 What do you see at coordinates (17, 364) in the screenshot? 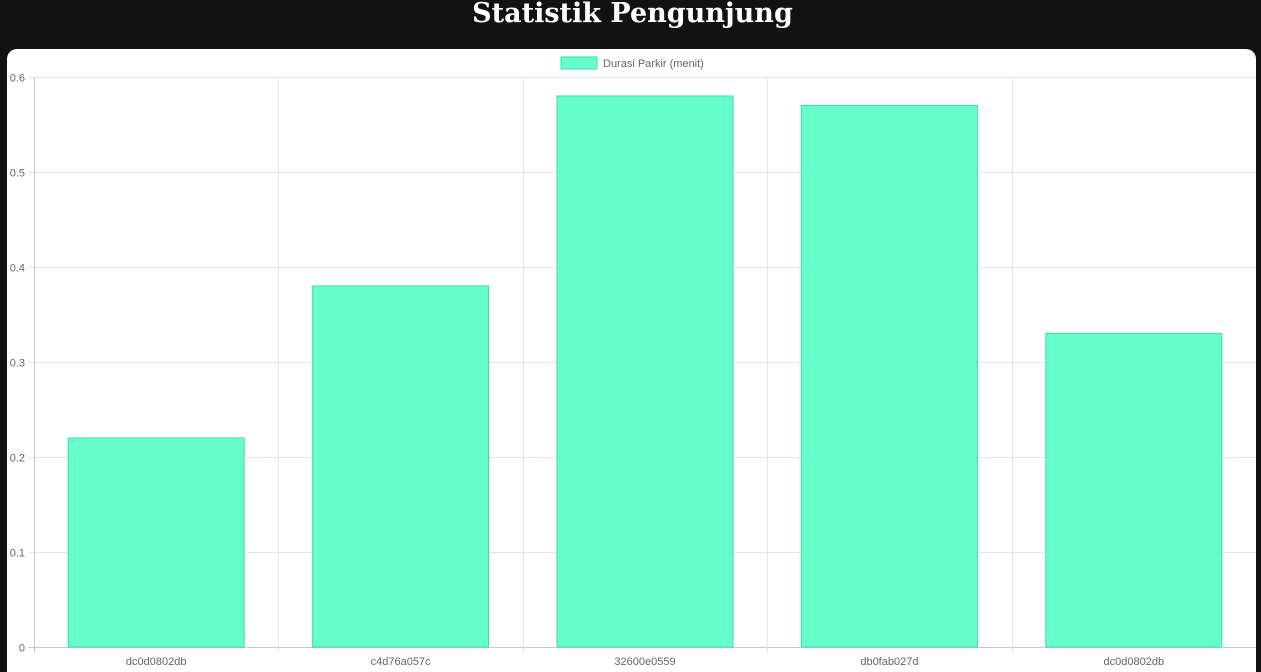
I see `y-tick-label: 0.3` at bounding box center [17, 364].